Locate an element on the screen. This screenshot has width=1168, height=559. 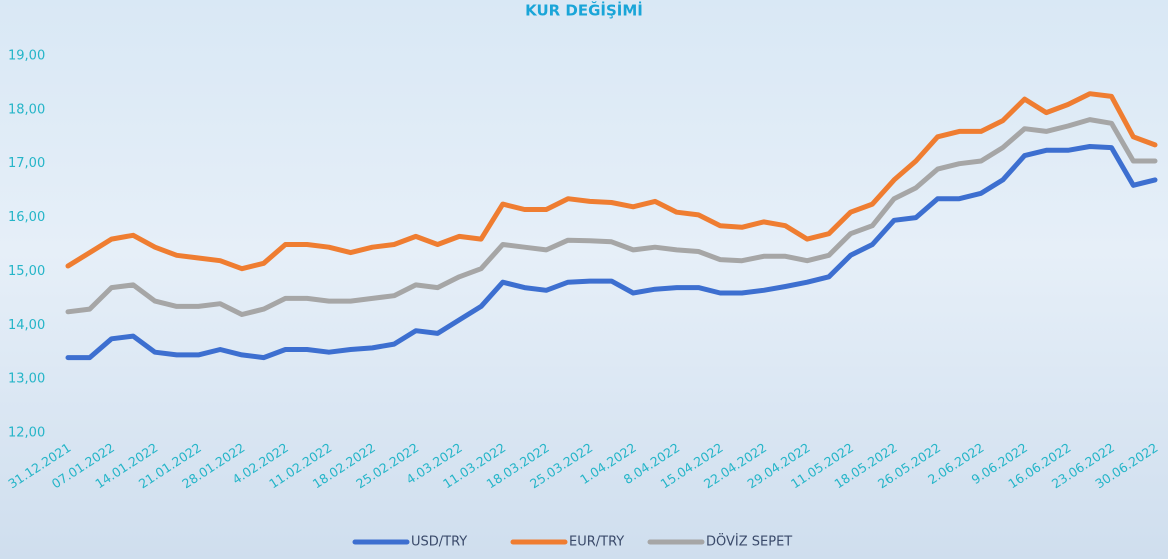
y-tick-label: 13,00 is located at coordinates (26, 379).